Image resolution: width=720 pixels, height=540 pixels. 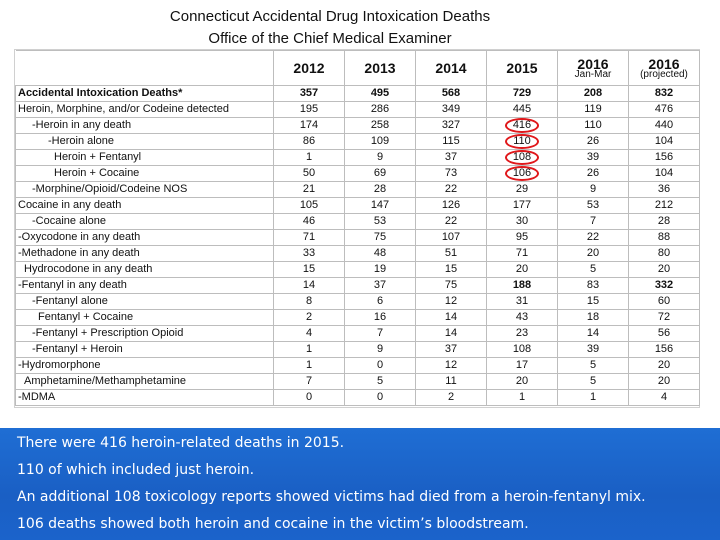 I want to click on cell-value: 7, so click(x=380, y=333).